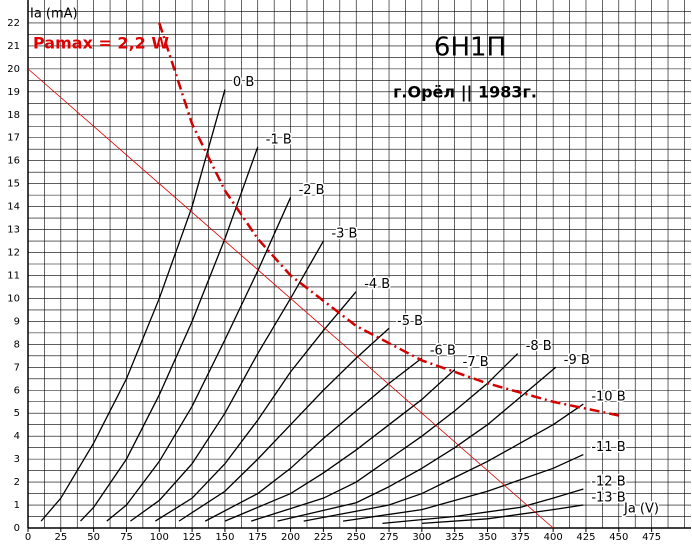 The image size is (692, 548). What do you see at coordinates (608, 481) in the screenshot?
I see `curve-label: -12 В` at bounding box center [608, 481].